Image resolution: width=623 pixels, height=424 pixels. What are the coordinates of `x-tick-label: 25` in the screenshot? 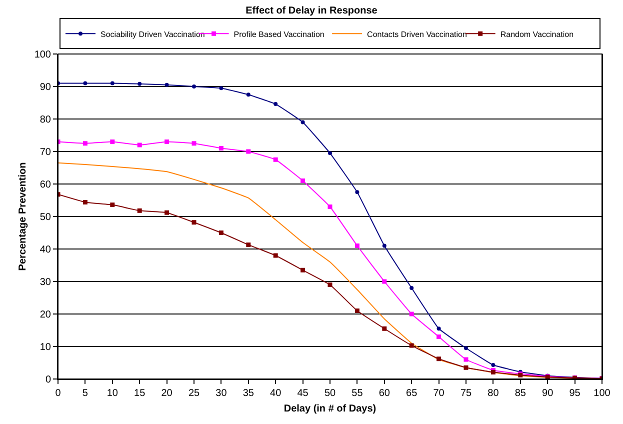 It's located at (194, 393).